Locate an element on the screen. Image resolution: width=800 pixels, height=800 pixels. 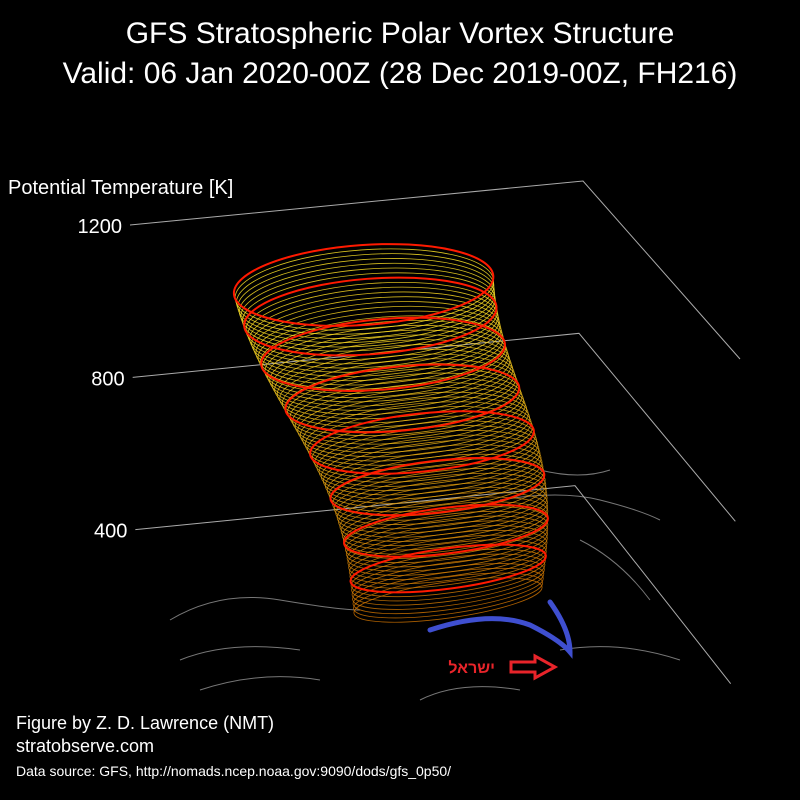
place-label: ישראל is located at coordinates (471, 668).